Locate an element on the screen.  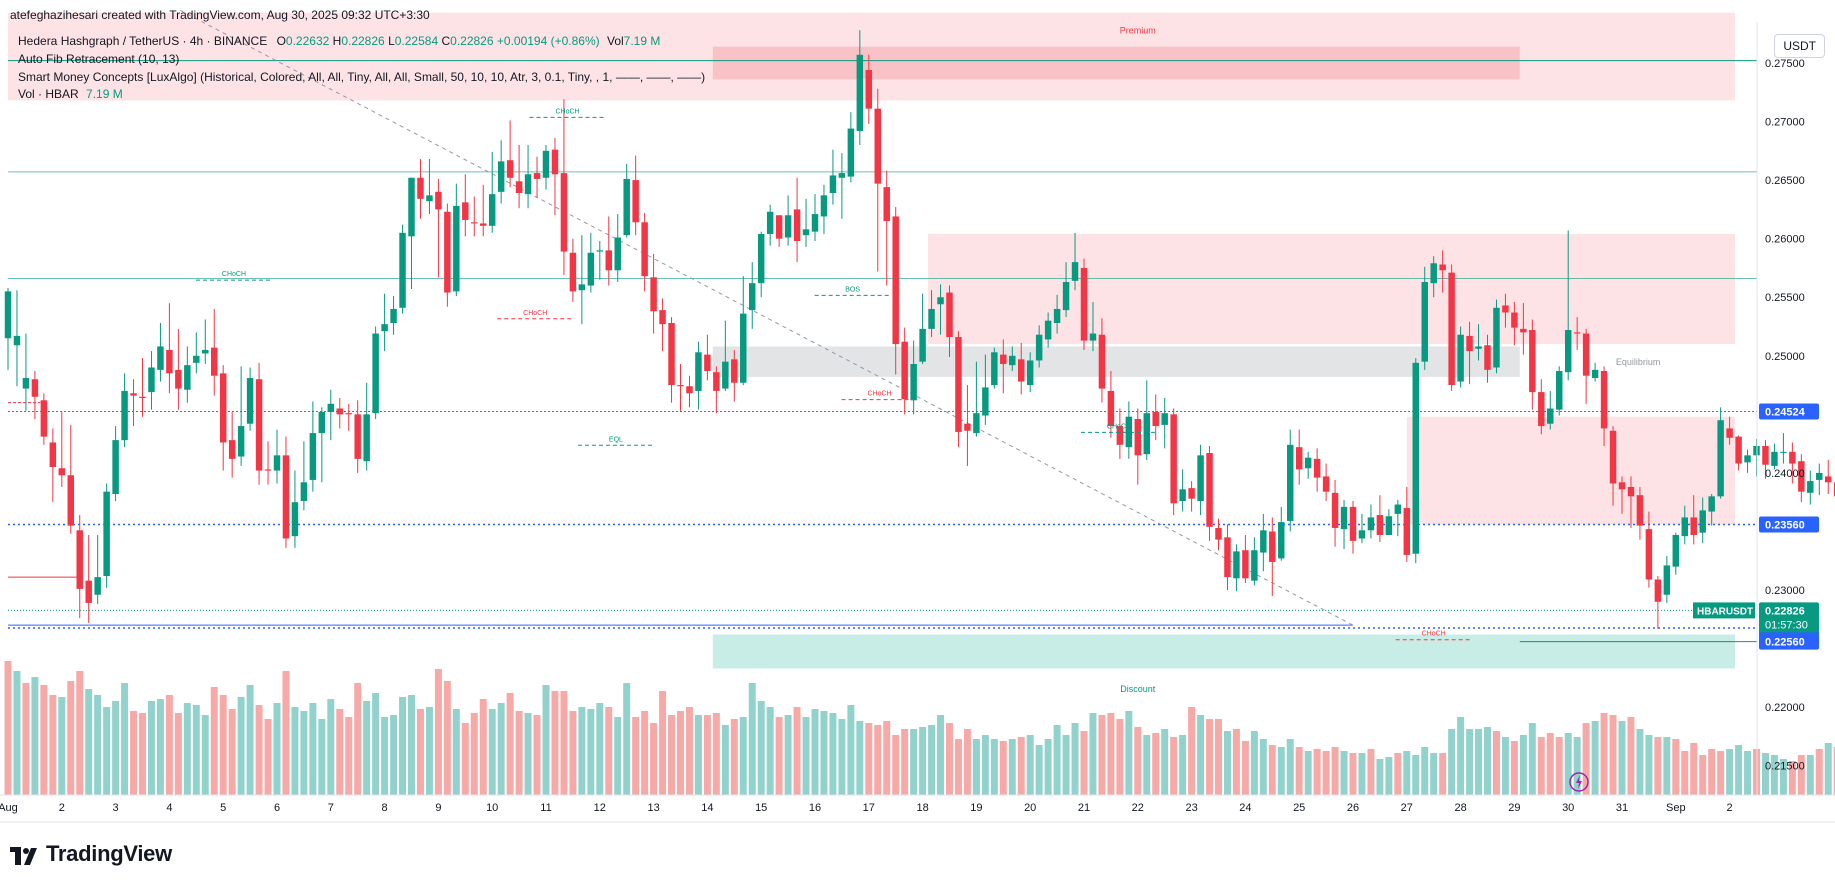
time-tick-label: 17 is located at coordinates (869, 808).